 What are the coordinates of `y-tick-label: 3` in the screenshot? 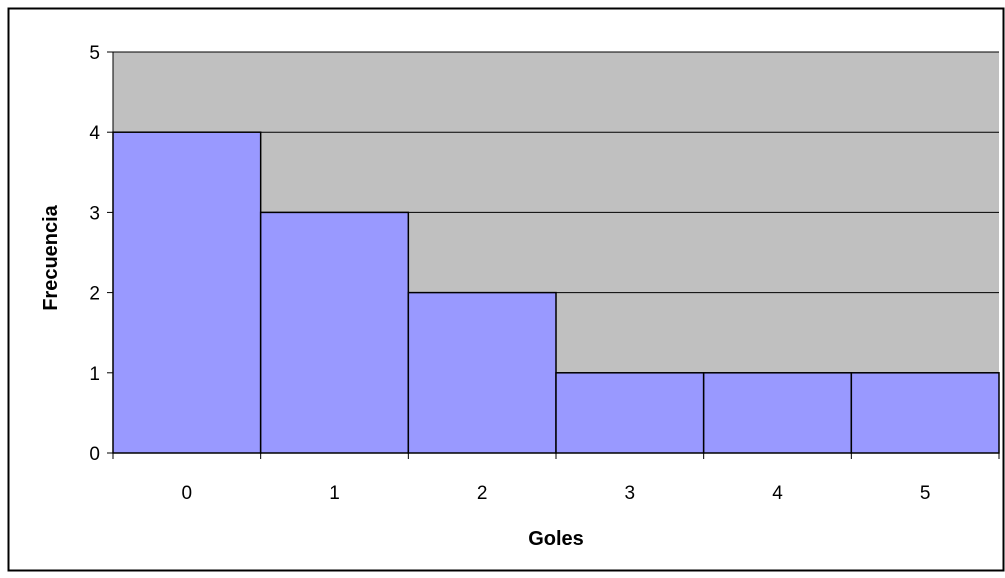 It's located at (94, 213).